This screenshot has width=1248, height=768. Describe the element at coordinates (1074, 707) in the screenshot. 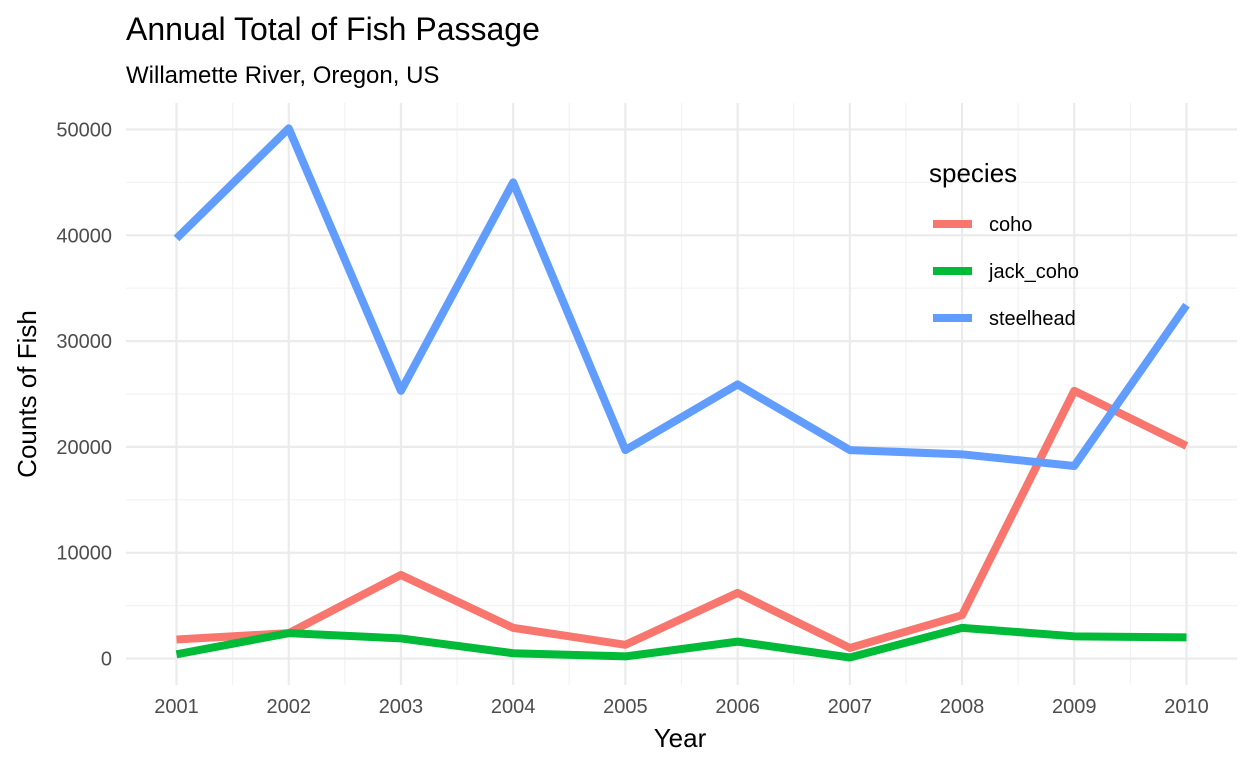

I see `x-tick-label: 2009` at that location.